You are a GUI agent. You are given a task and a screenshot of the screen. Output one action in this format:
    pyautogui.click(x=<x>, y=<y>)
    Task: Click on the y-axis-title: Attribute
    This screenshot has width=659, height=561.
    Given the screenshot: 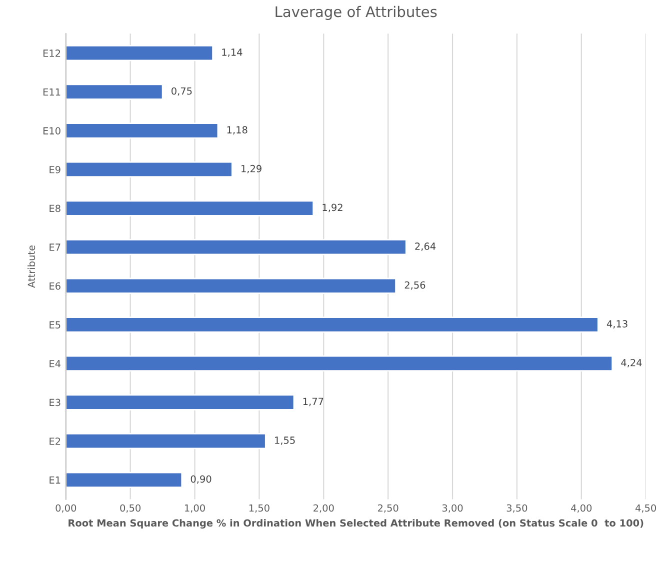 What is the action you would take?
    pyautogui.click(x=32, y=267)
    